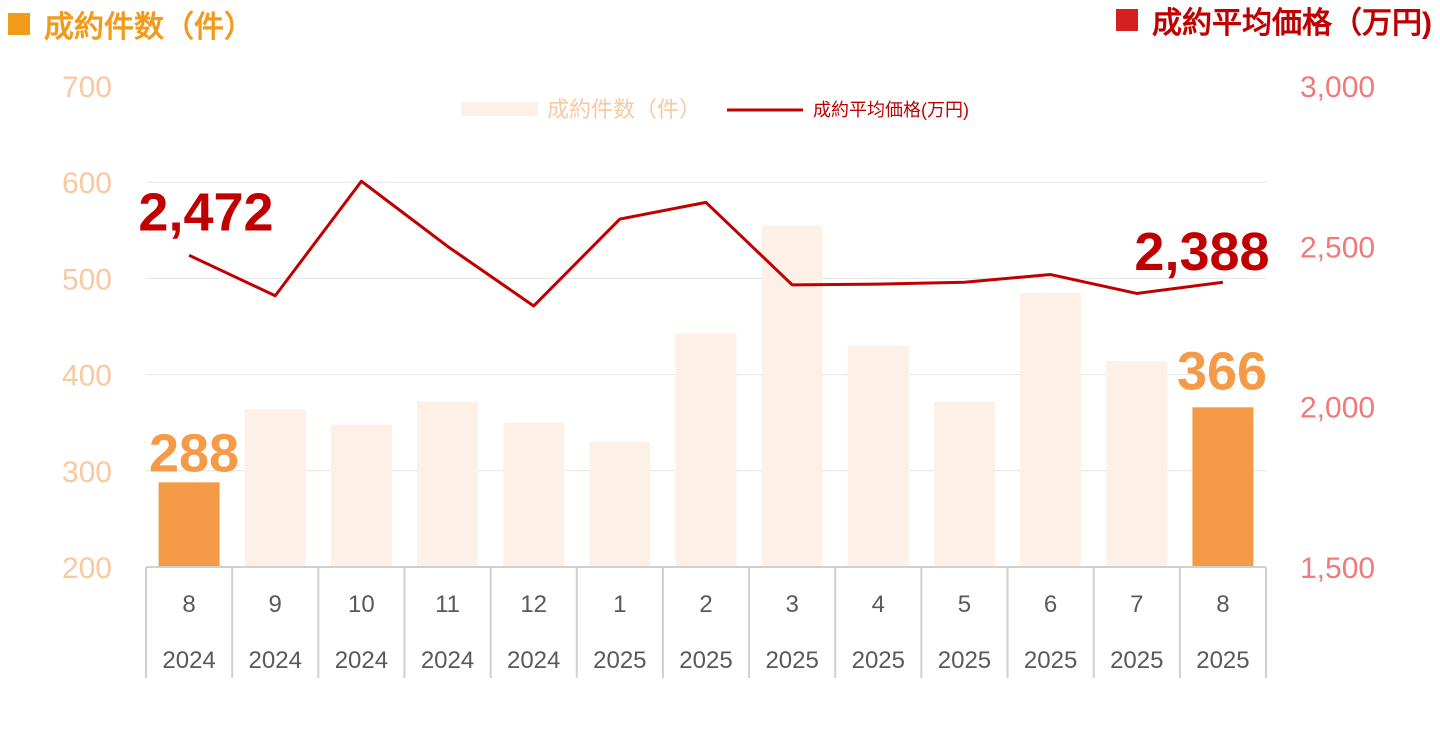  I want to click on x-tick-month: 2, so click(705, 604).